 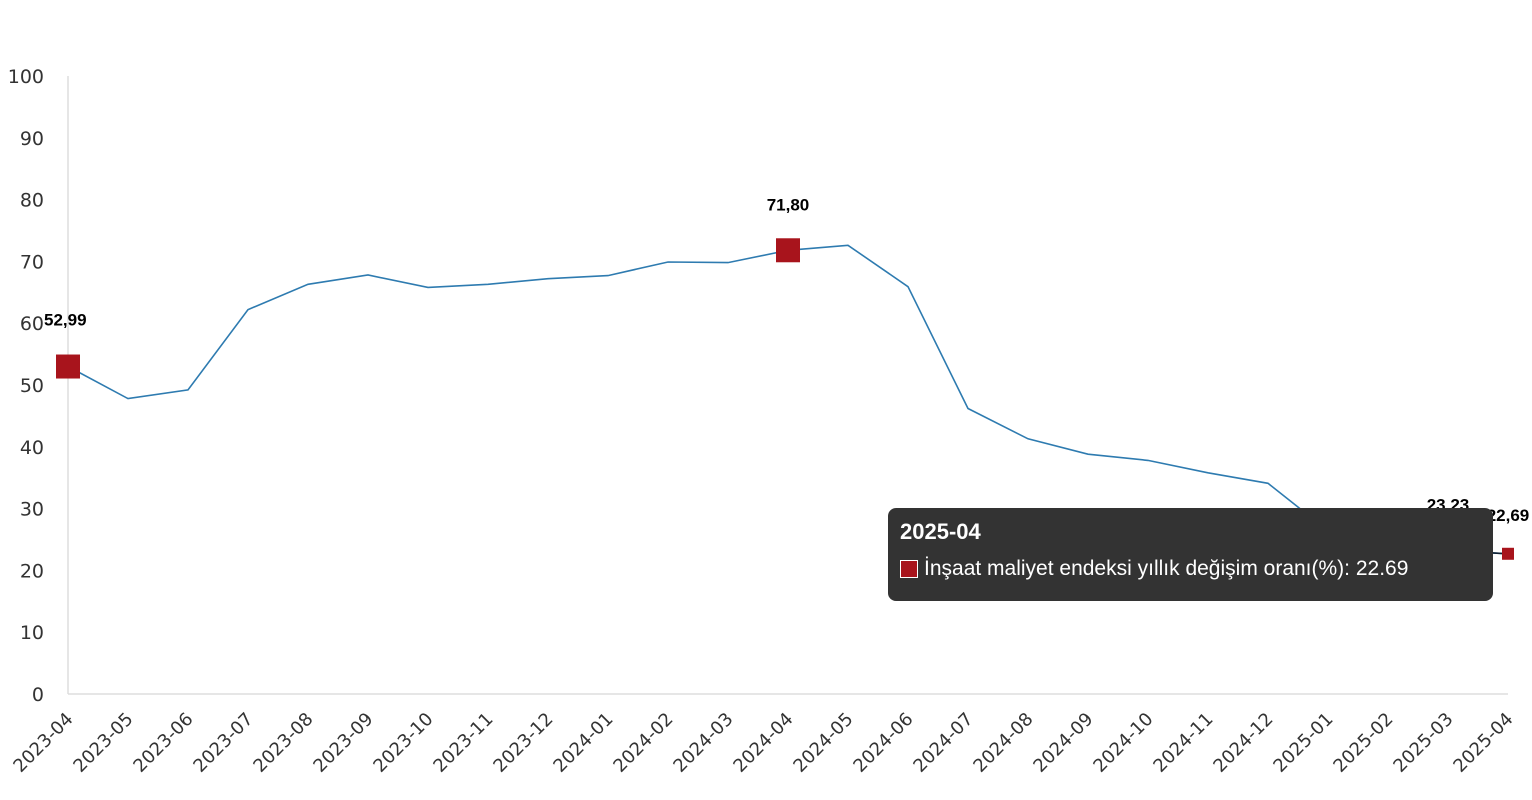 What do you see at coordinates (1123, 743) in the screenshot?
I see `x-tick-label: 2024-10` at bounding box center [1123, 743].